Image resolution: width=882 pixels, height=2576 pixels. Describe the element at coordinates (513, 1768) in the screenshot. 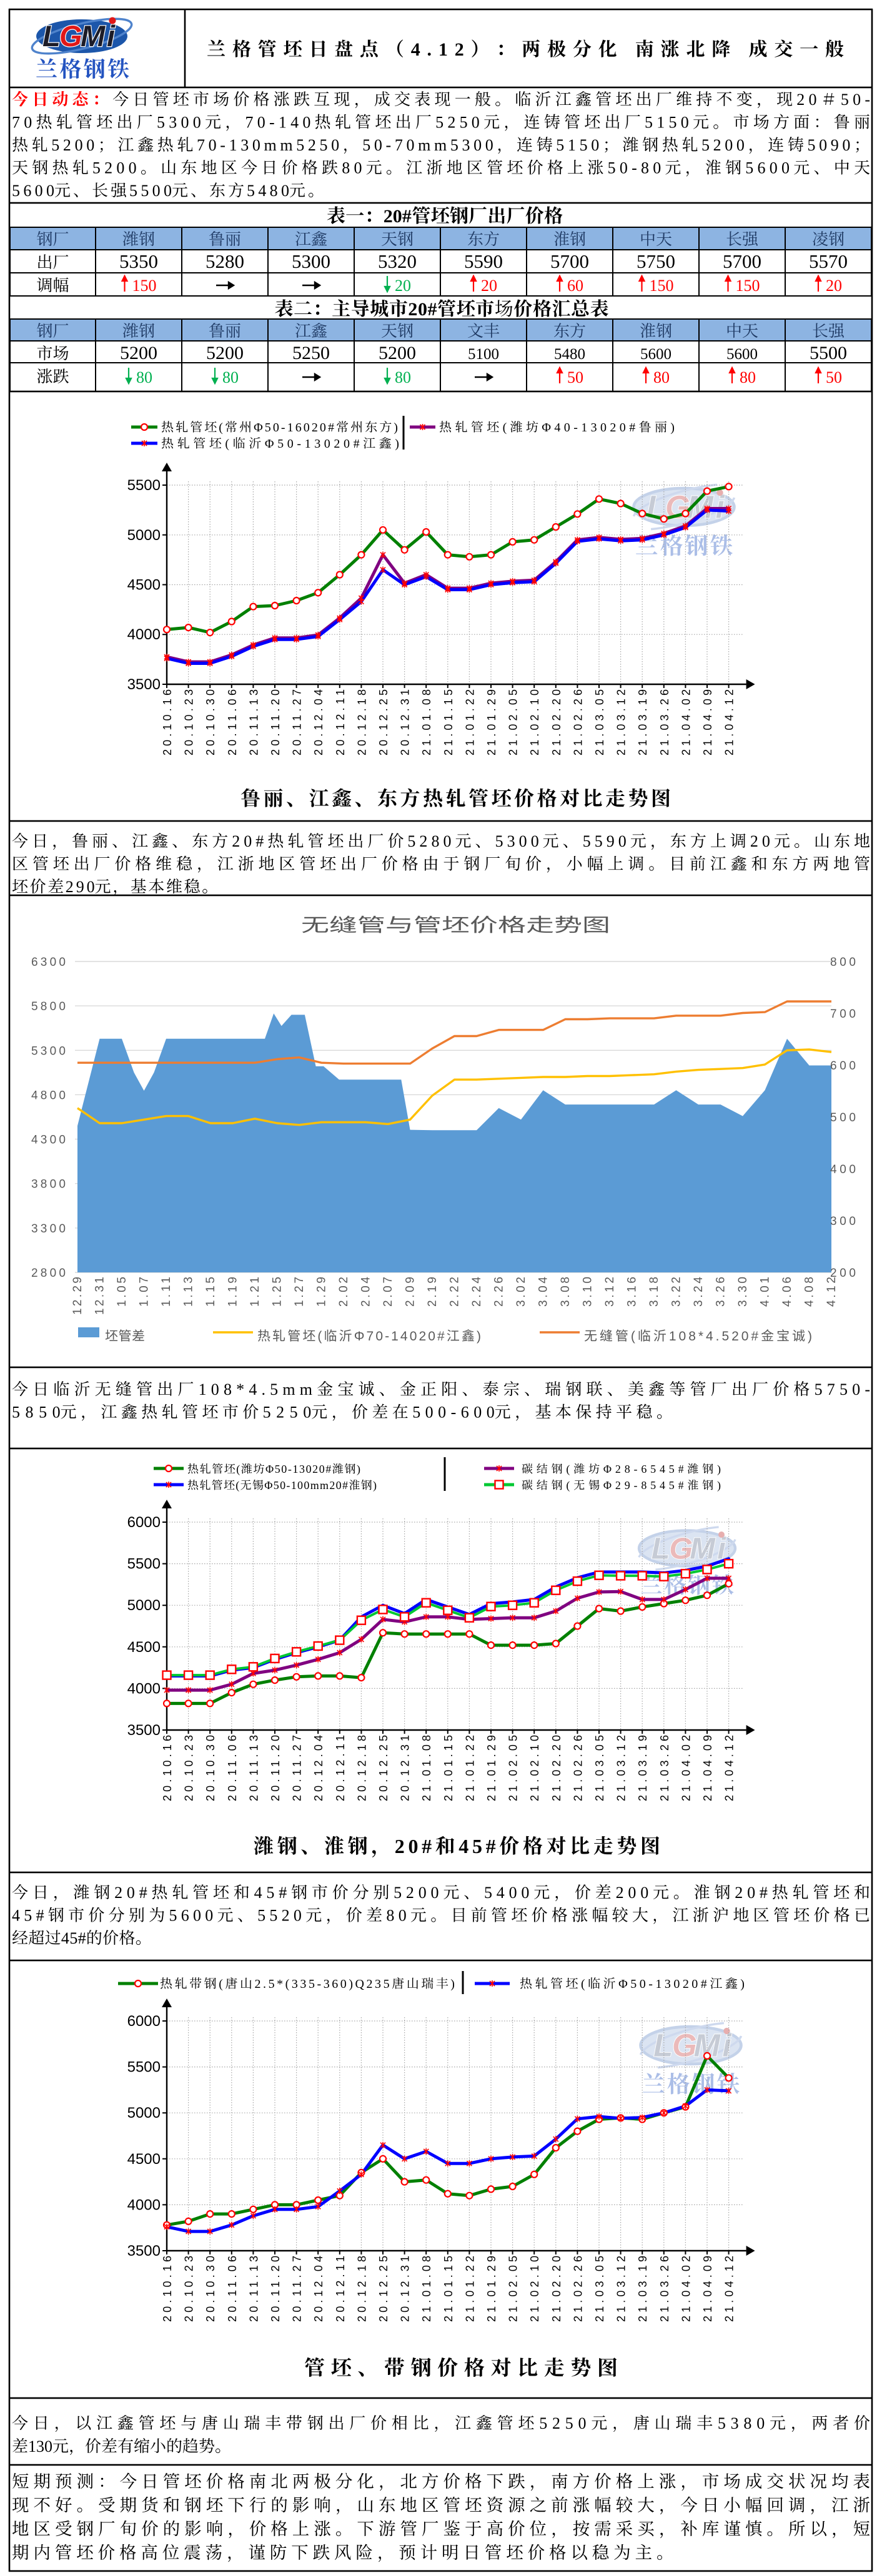

I see `svg-text: 21.02.05` at that location.